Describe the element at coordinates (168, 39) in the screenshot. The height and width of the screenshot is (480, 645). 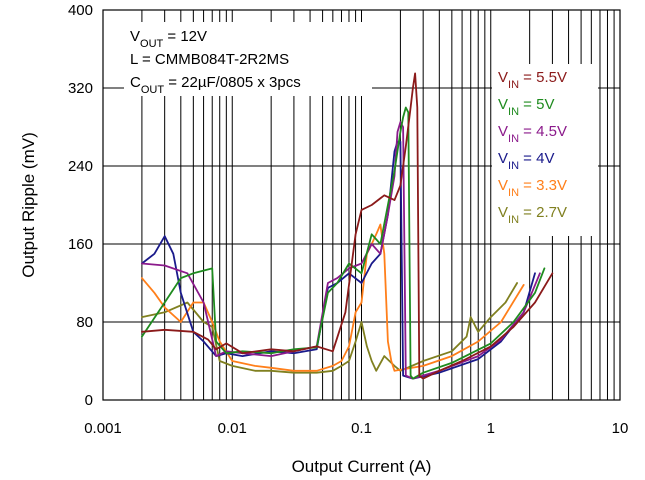
I see `annotation-line: VOUT = 12V` at that location.